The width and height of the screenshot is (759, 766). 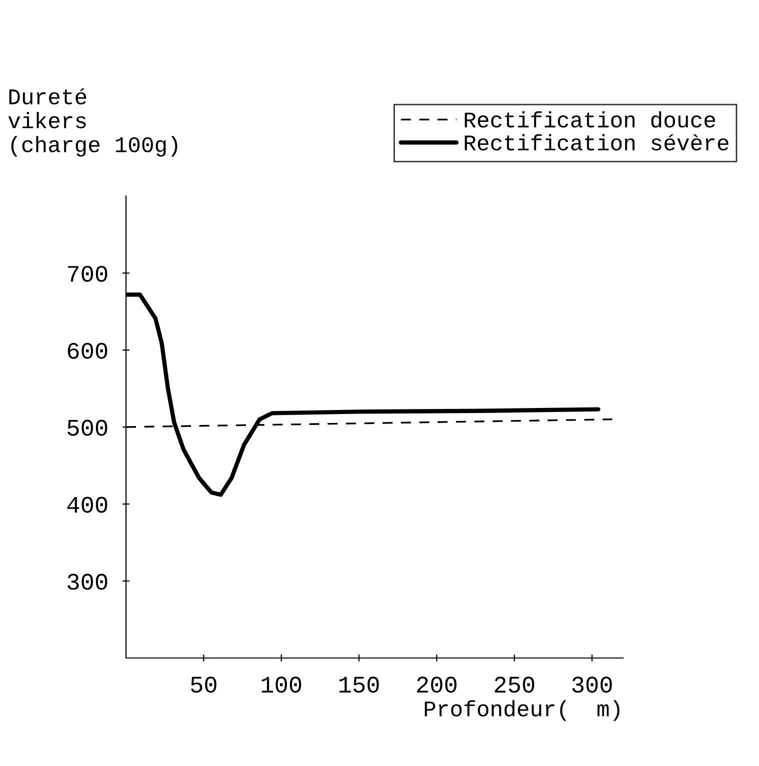 What do you see at coordinates (514, 684) in the screenshot?
I see `x-tick-label: 250` at bounding box center [514, 684].